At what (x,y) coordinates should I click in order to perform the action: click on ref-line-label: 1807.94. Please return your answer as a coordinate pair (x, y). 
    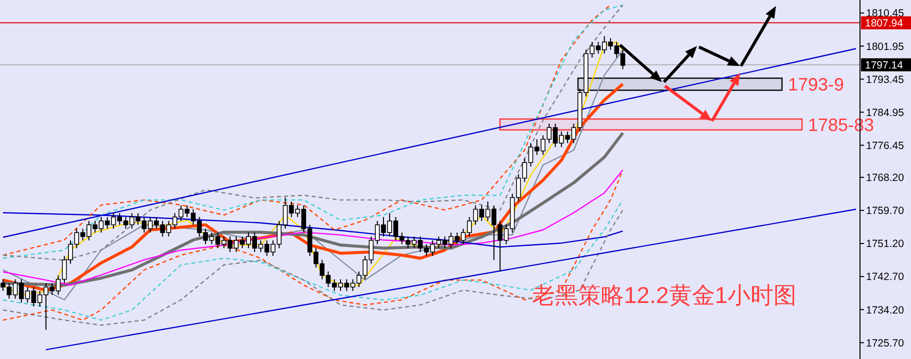
    Looking at the image, I should click on (884, 23).